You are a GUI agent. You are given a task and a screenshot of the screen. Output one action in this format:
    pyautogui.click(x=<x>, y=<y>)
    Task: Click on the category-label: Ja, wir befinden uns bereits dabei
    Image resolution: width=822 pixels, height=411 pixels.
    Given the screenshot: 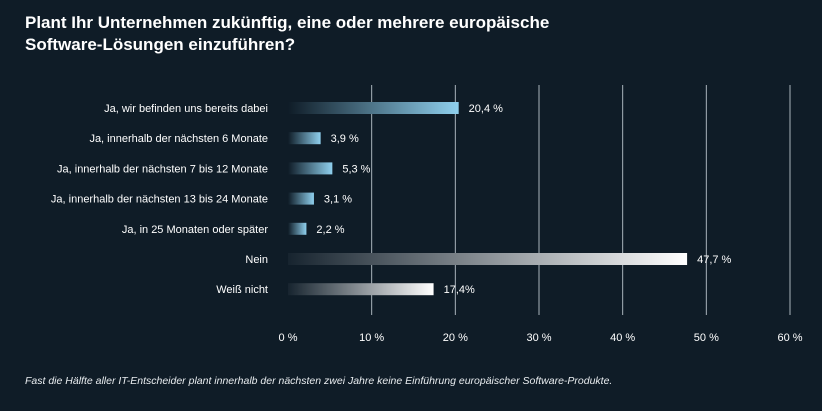 What is the action you would take?
    pyautogui.click(x=186, y=109)
    